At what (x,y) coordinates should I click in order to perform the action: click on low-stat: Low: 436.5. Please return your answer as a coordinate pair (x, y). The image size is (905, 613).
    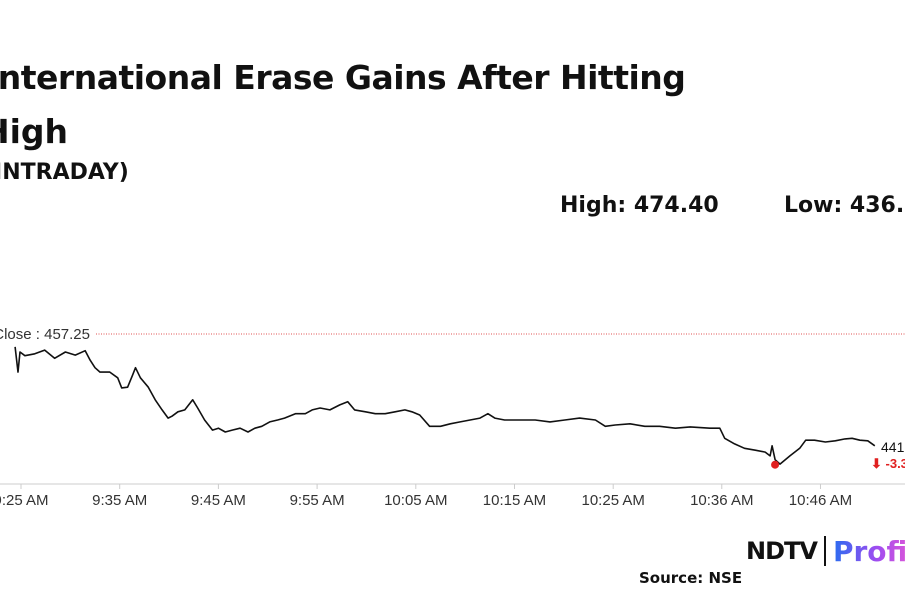
    Looking at the image, I should click on (844, 205).